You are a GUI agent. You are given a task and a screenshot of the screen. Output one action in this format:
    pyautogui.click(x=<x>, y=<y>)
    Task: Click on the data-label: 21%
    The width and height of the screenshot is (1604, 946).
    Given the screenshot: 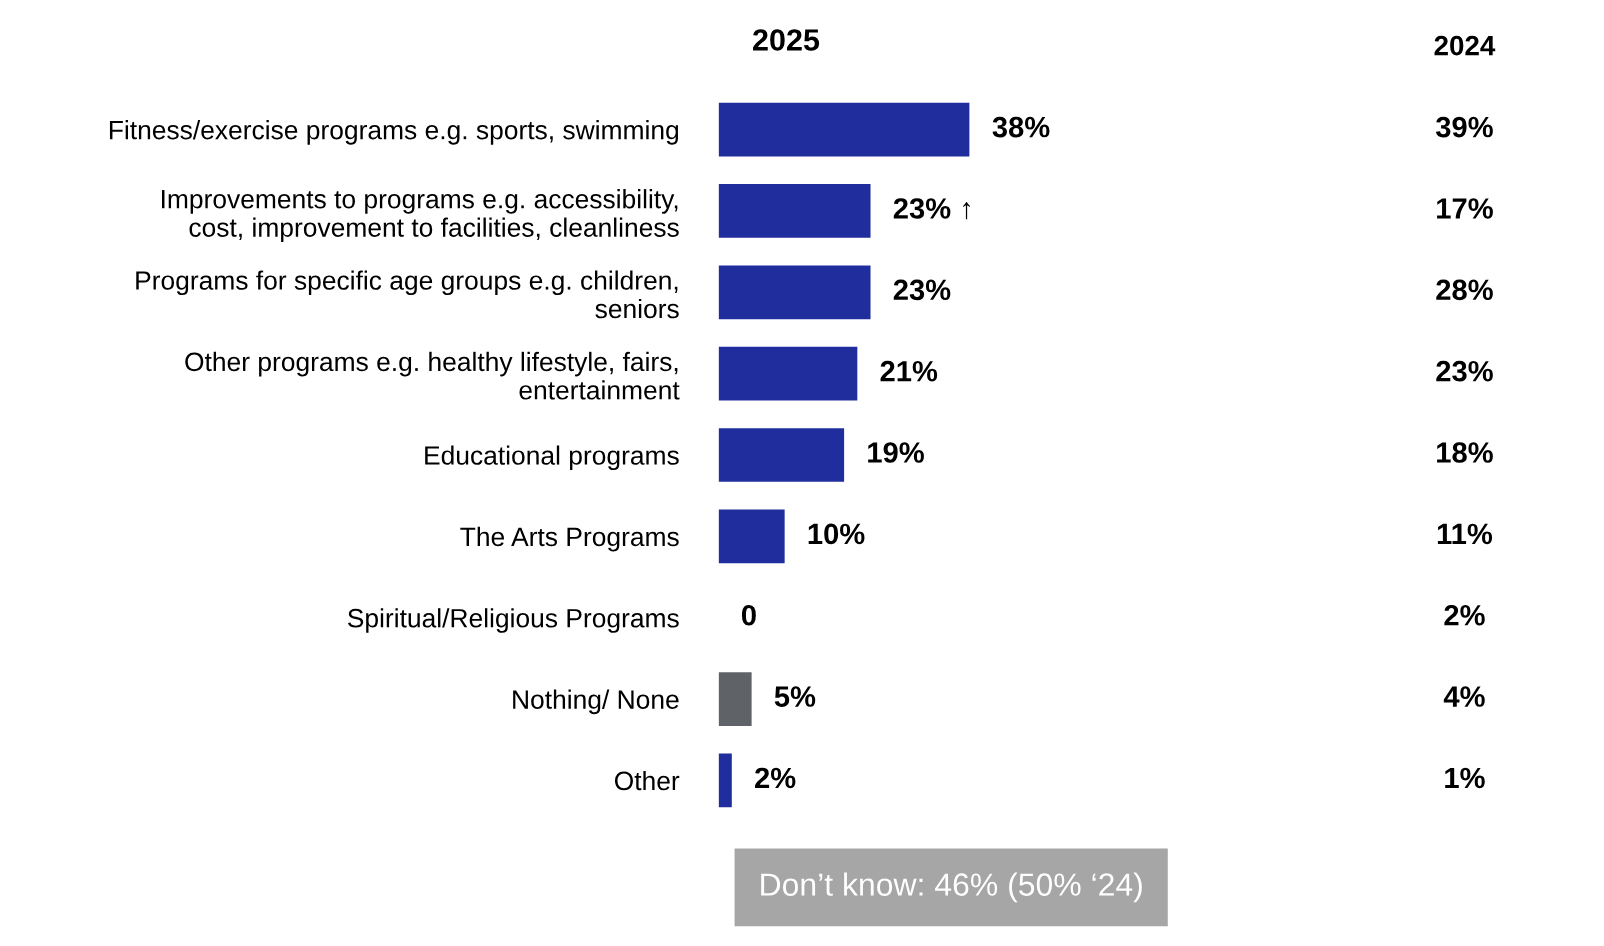 What is the action you would take?
    pyautogui.click(x=909, y=371)
    